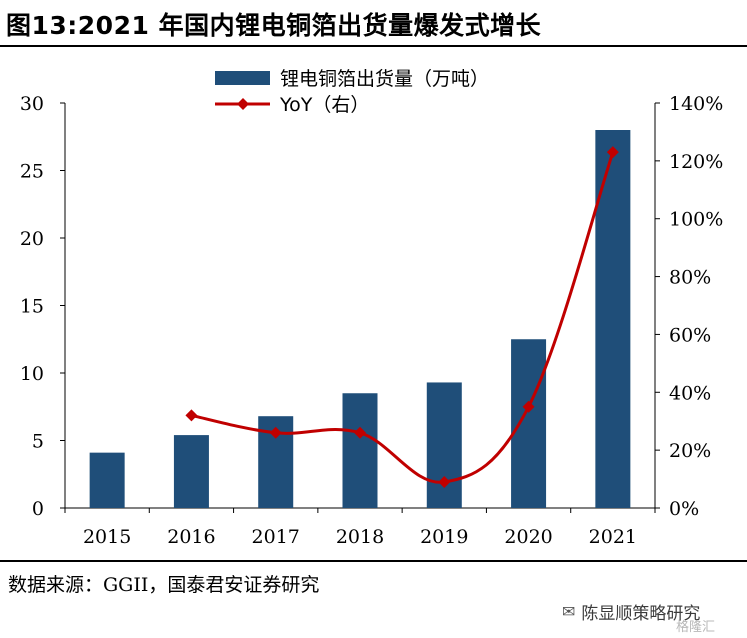  Describe the element at coordinates (690, 335) in the screenshot. I see `right-axis-tick-label: 60%` at that location.